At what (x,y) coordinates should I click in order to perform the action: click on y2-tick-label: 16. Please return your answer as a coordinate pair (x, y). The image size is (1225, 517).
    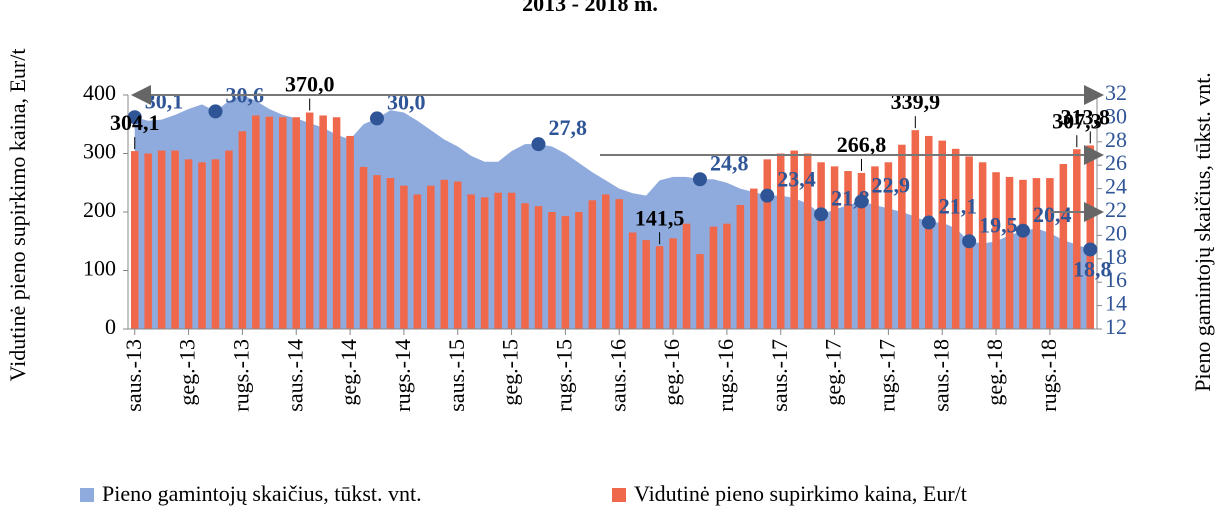
    Looking at the image, I should click on (1116, 279).